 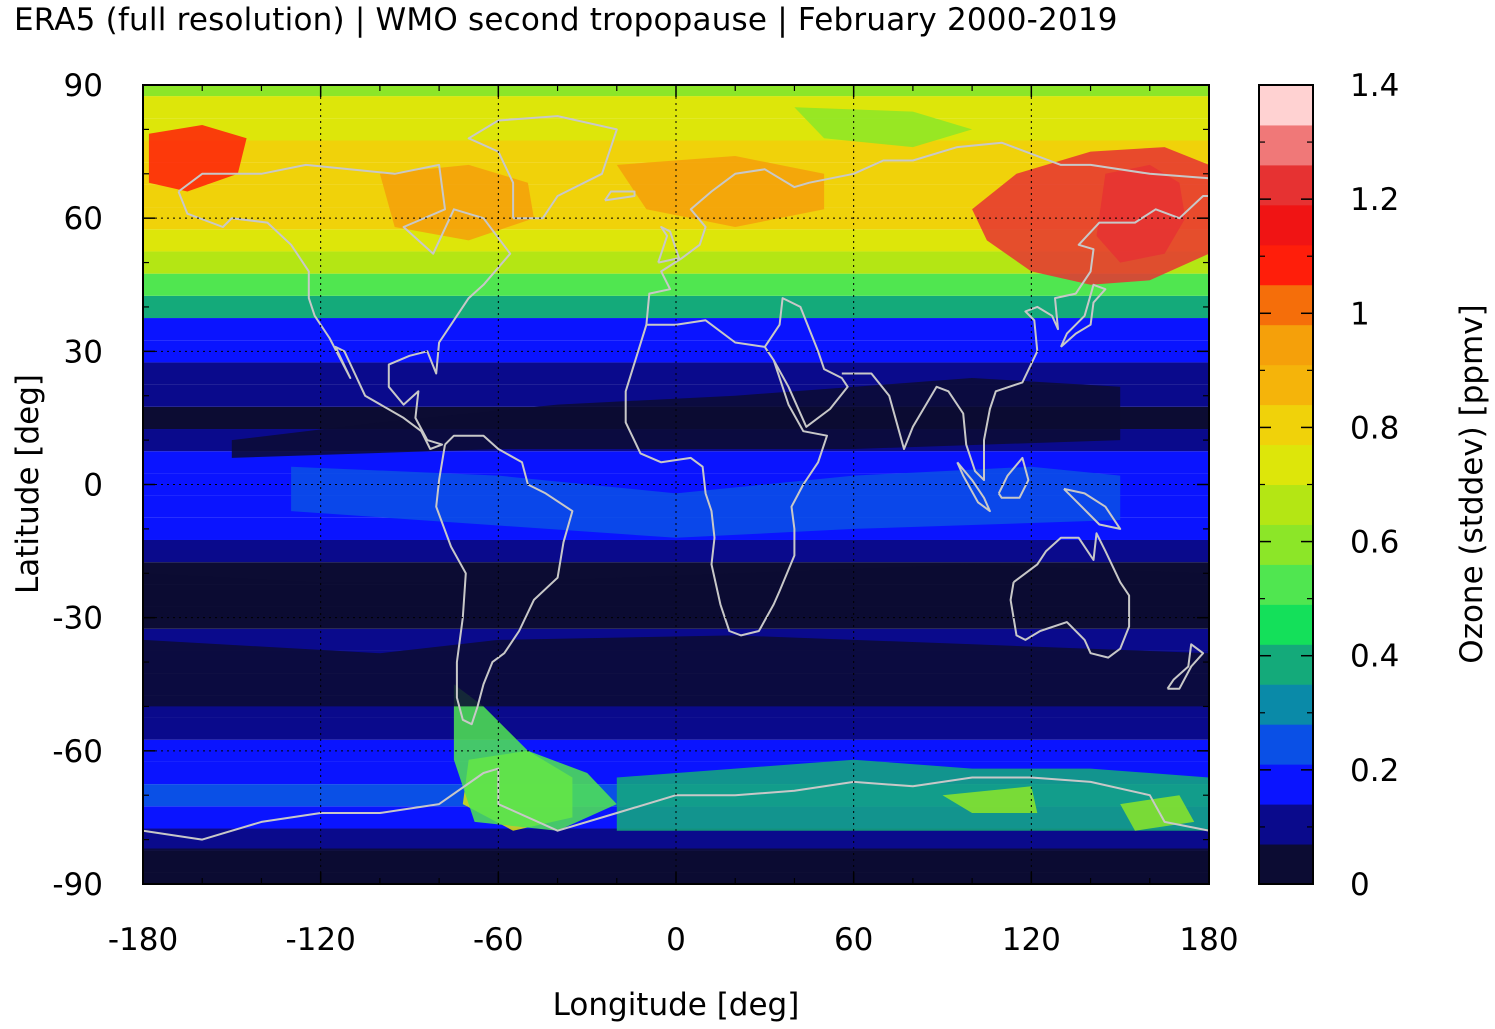 What do you see at coordinates (28, 484) in the screenshot?
I see `y-axis-label: Latitude [deg]` at bounding box center [28, 484].